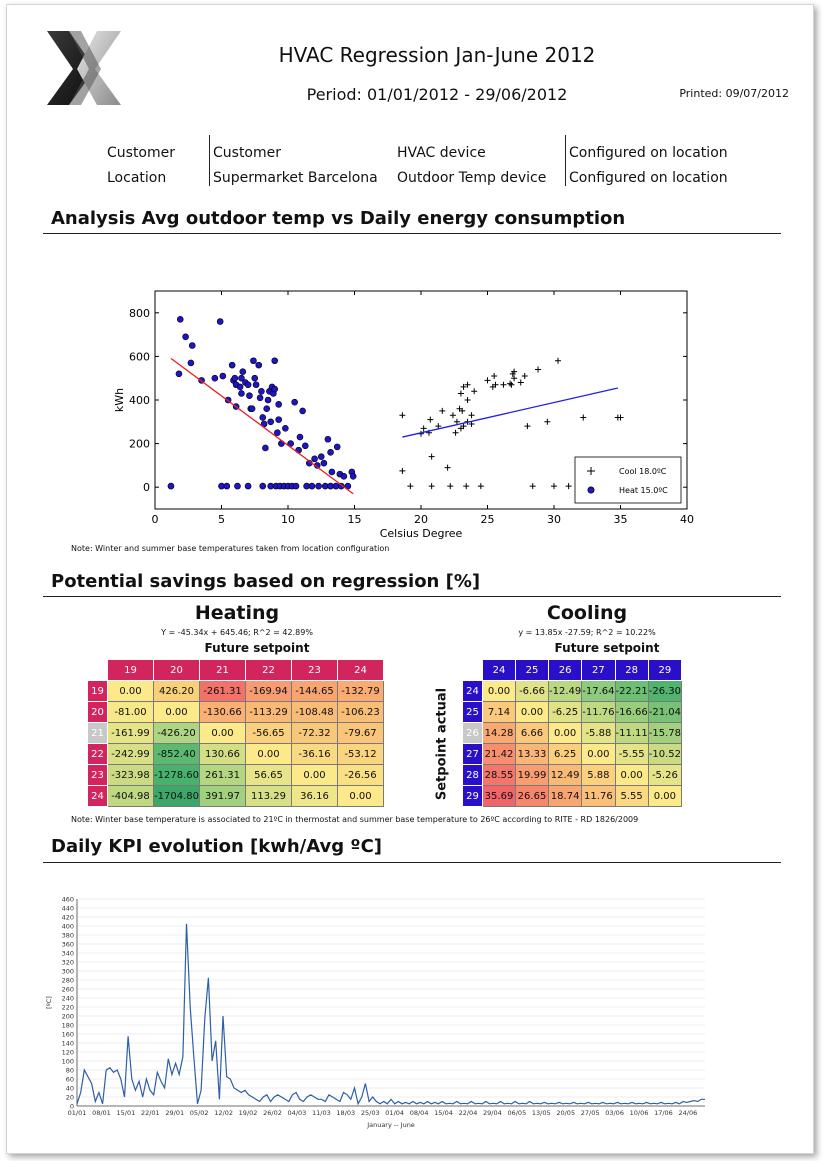  Describe the element at coordinates (394, 1113) in the screenshot. I see `kpi-x-tick-label: 01/04` at that location.